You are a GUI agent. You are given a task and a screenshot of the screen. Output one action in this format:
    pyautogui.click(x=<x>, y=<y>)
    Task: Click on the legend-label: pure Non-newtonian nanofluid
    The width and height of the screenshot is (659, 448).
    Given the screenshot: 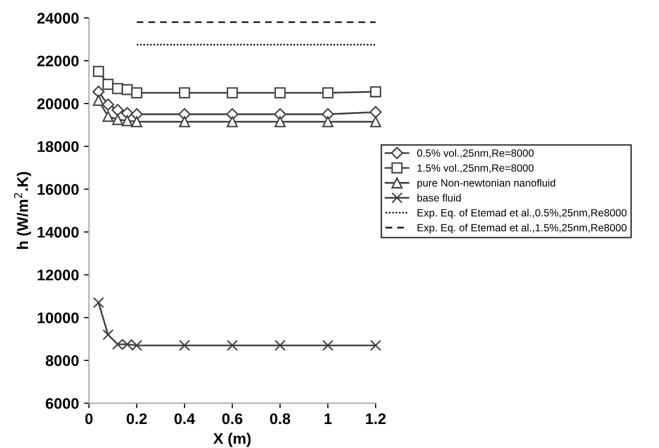 What is the action you would take?
    pyautogui.click(x=486, y=183)
    